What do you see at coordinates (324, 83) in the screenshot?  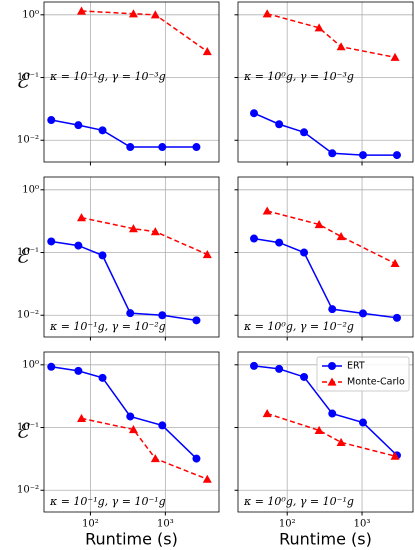 I see `panel: κ = 10⁰g, γ = 10⁻³g` at bounding box center [324, 83].